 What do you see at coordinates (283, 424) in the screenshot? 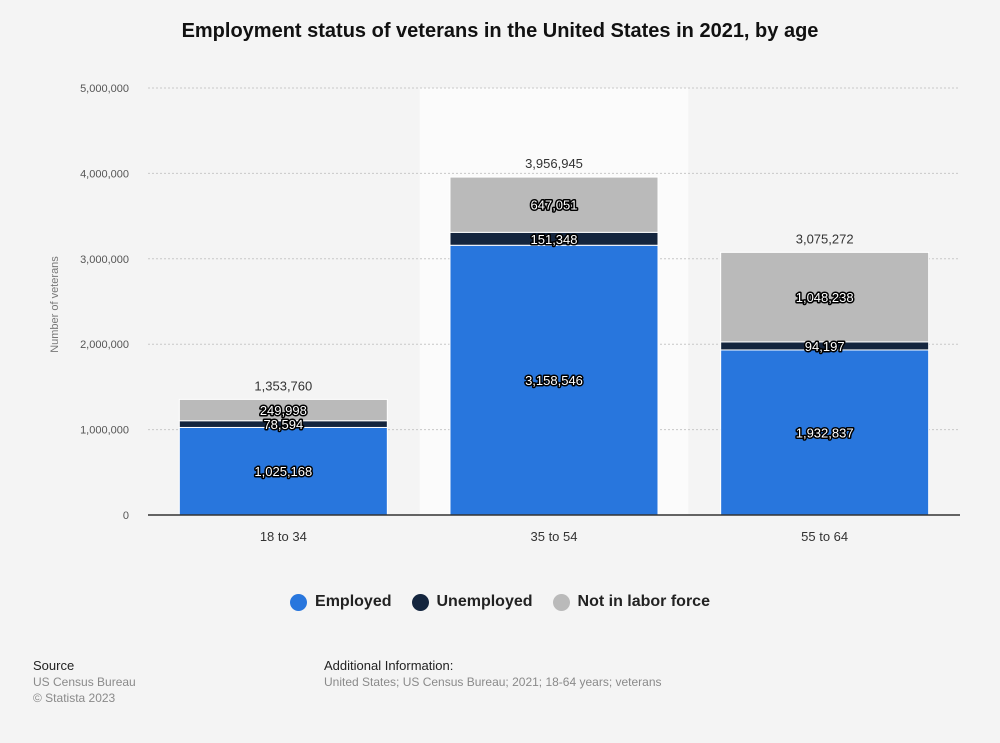
I see `data-label-unemployed: 78,594` at bounding box center [283, 424].